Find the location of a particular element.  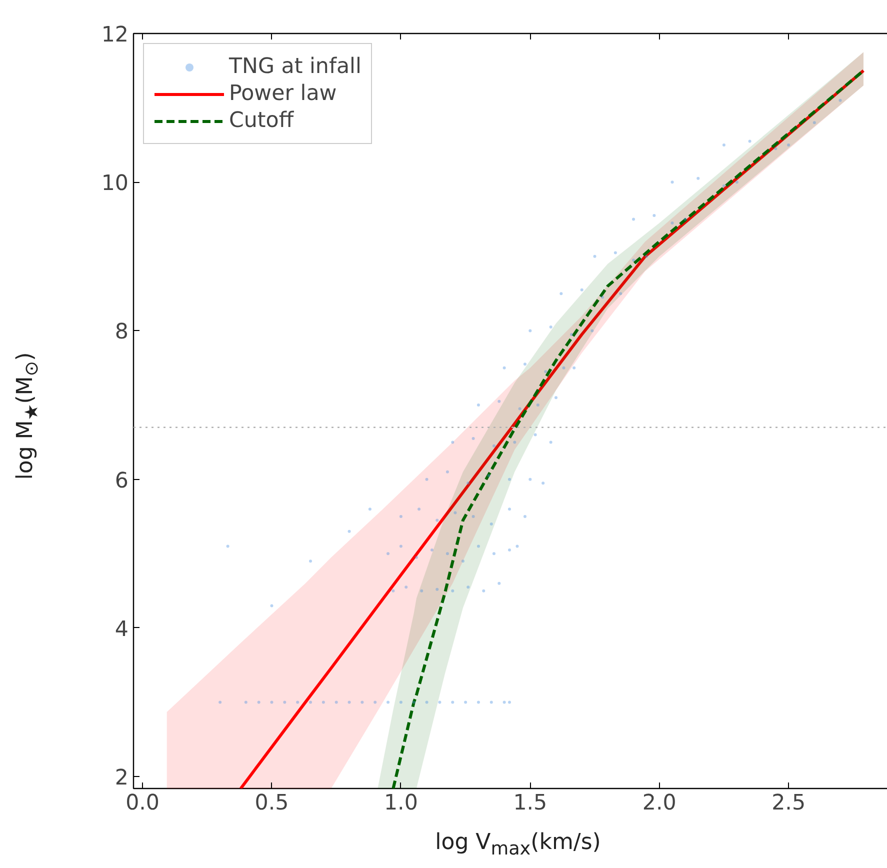

y-tick-label: 8 is located at coordinates (121, 332).